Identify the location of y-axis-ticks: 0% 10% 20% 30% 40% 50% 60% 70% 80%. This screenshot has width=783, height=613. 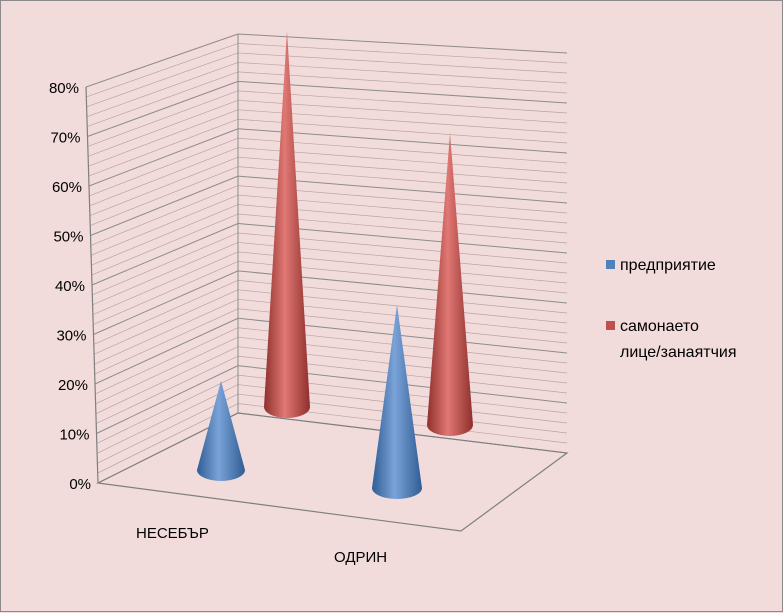
(70, 286).